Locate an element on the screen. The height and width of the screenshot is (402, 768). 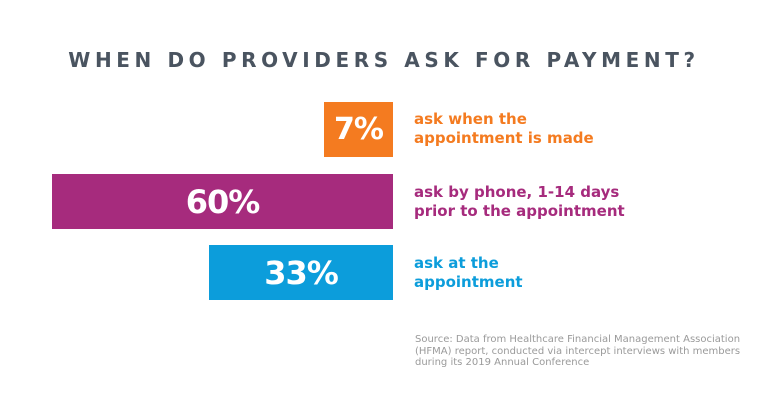
bar-value-label: 7% is located at coordinates (359, 129).